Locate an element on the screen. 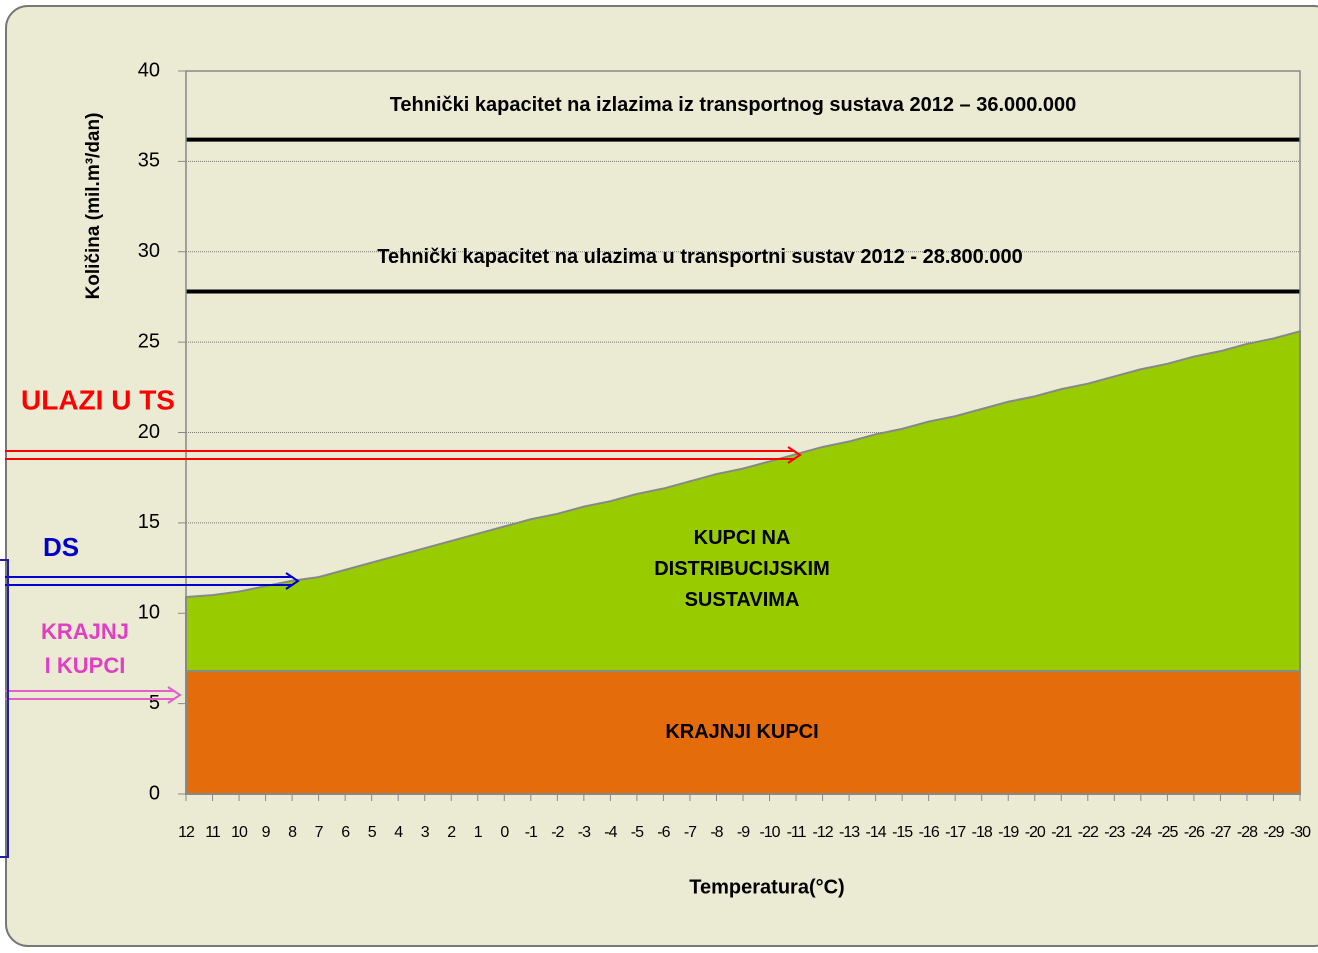 Image resolution: width=1318 pixels, height=953 pixels. x-tick-label: 8 is located at coordinates (292, 832).